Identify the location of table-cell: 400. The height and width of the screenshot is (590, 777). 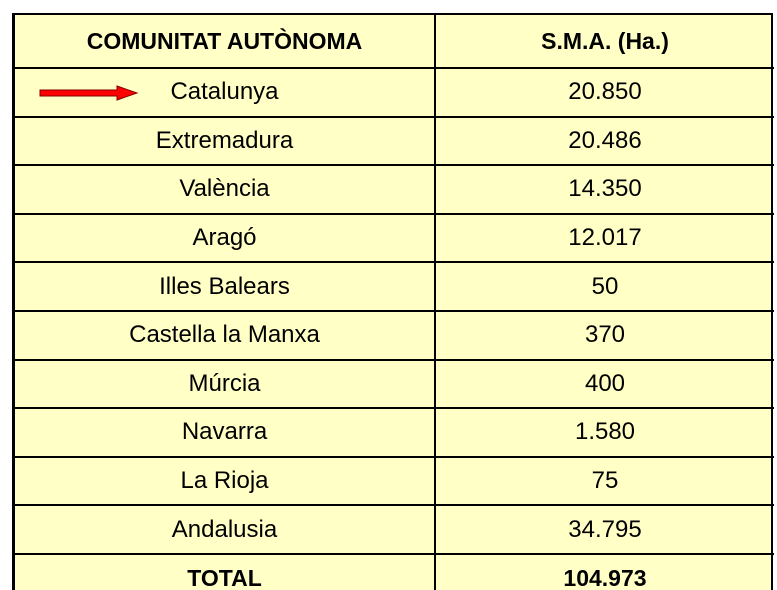
(605, 385).